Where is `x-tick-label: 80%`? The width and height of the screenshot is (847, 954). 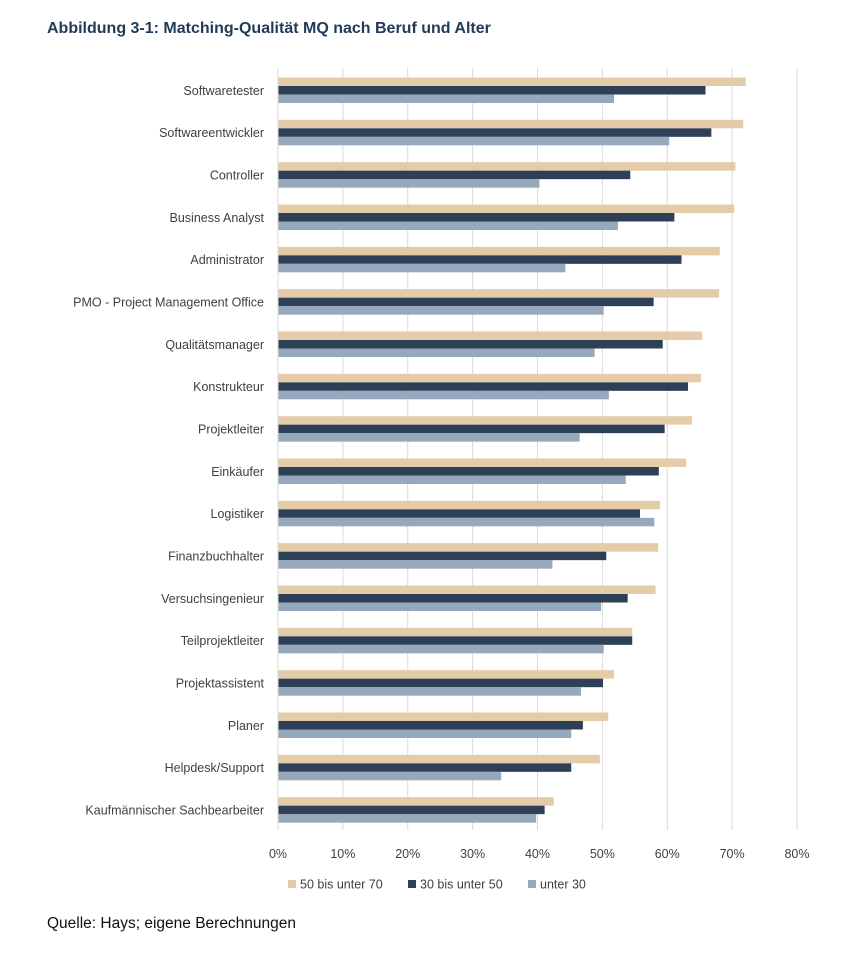 x-tick-label: 80% is located at coordinates (796, 854).